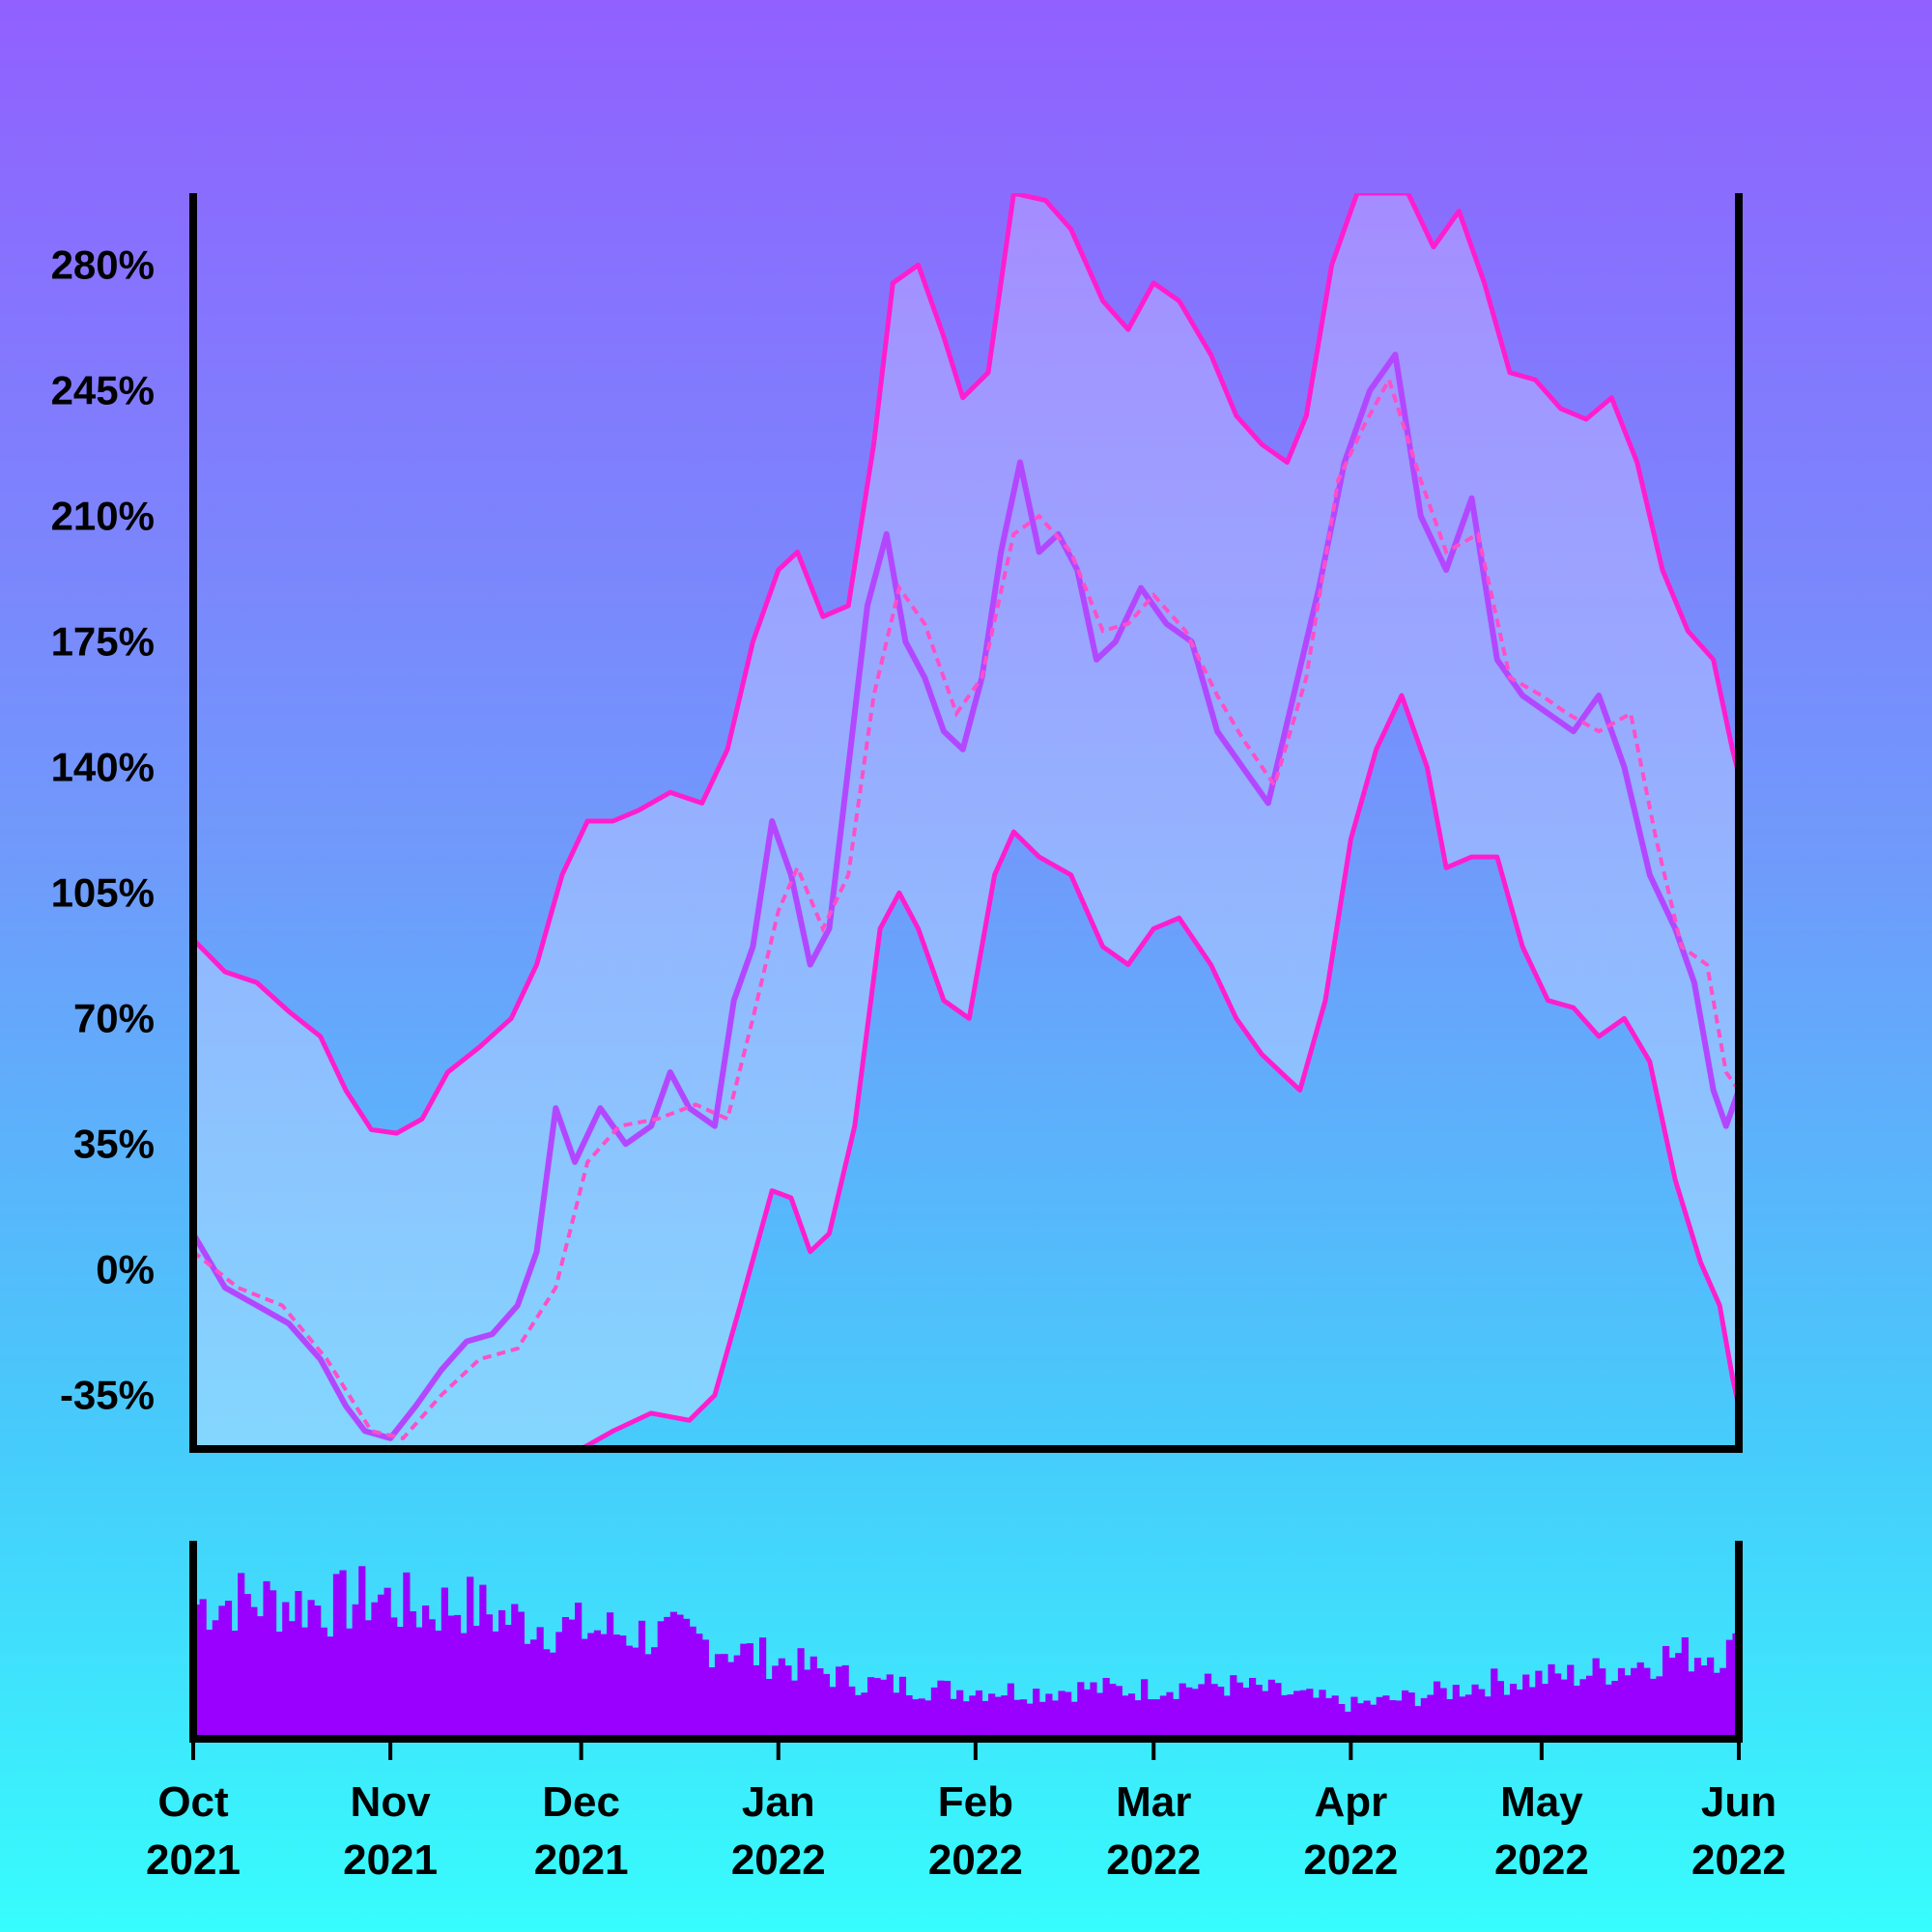 The height and width of the screenshot is (1932, 1932). What do you see at coordinates (1738, 1802) in the screenshot?
I see `x-tick-month-8: Jun` at bounding box center [1738, 1802].